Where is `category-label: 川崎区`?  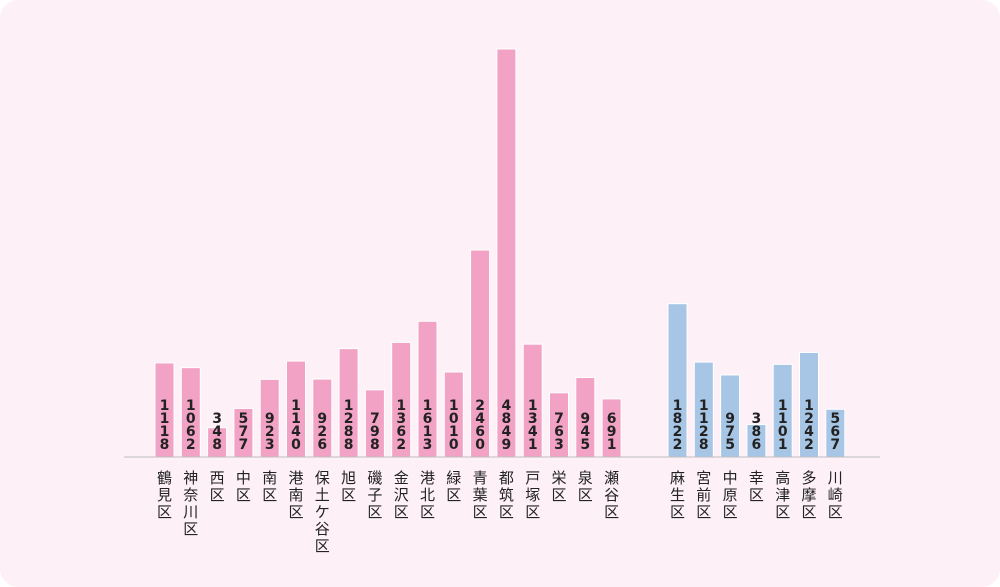 category-label: 川崎区 is located at coordinates (835, 495).